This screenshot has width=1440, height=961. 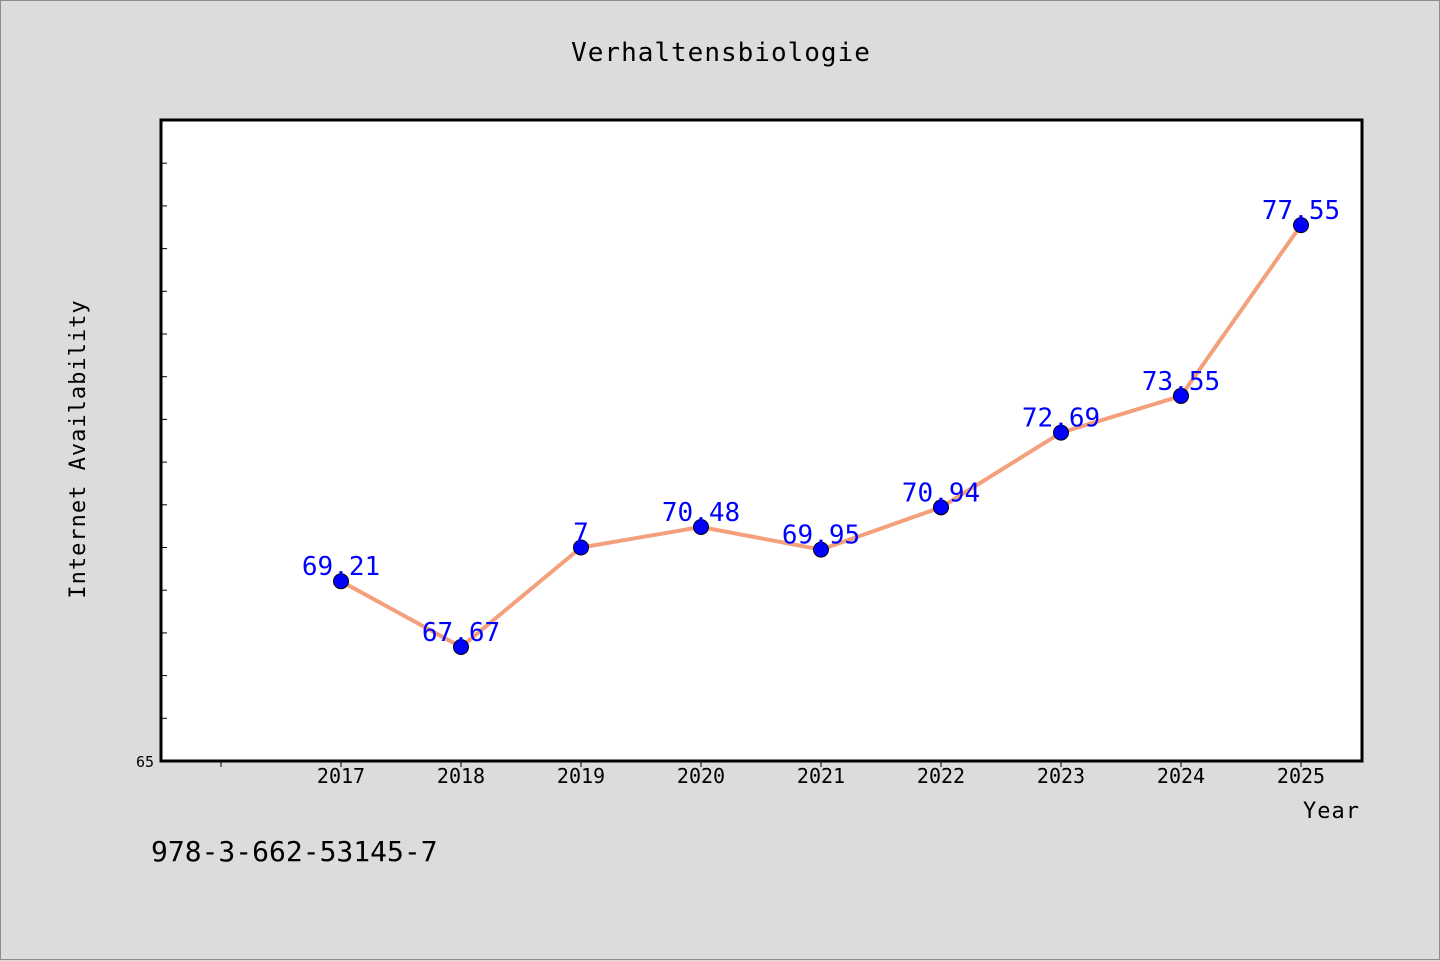 What do you see at coordinates (581, 776) in the screenshot?
I see `x-tick-label: 2019` at bounding box center [581, 776].